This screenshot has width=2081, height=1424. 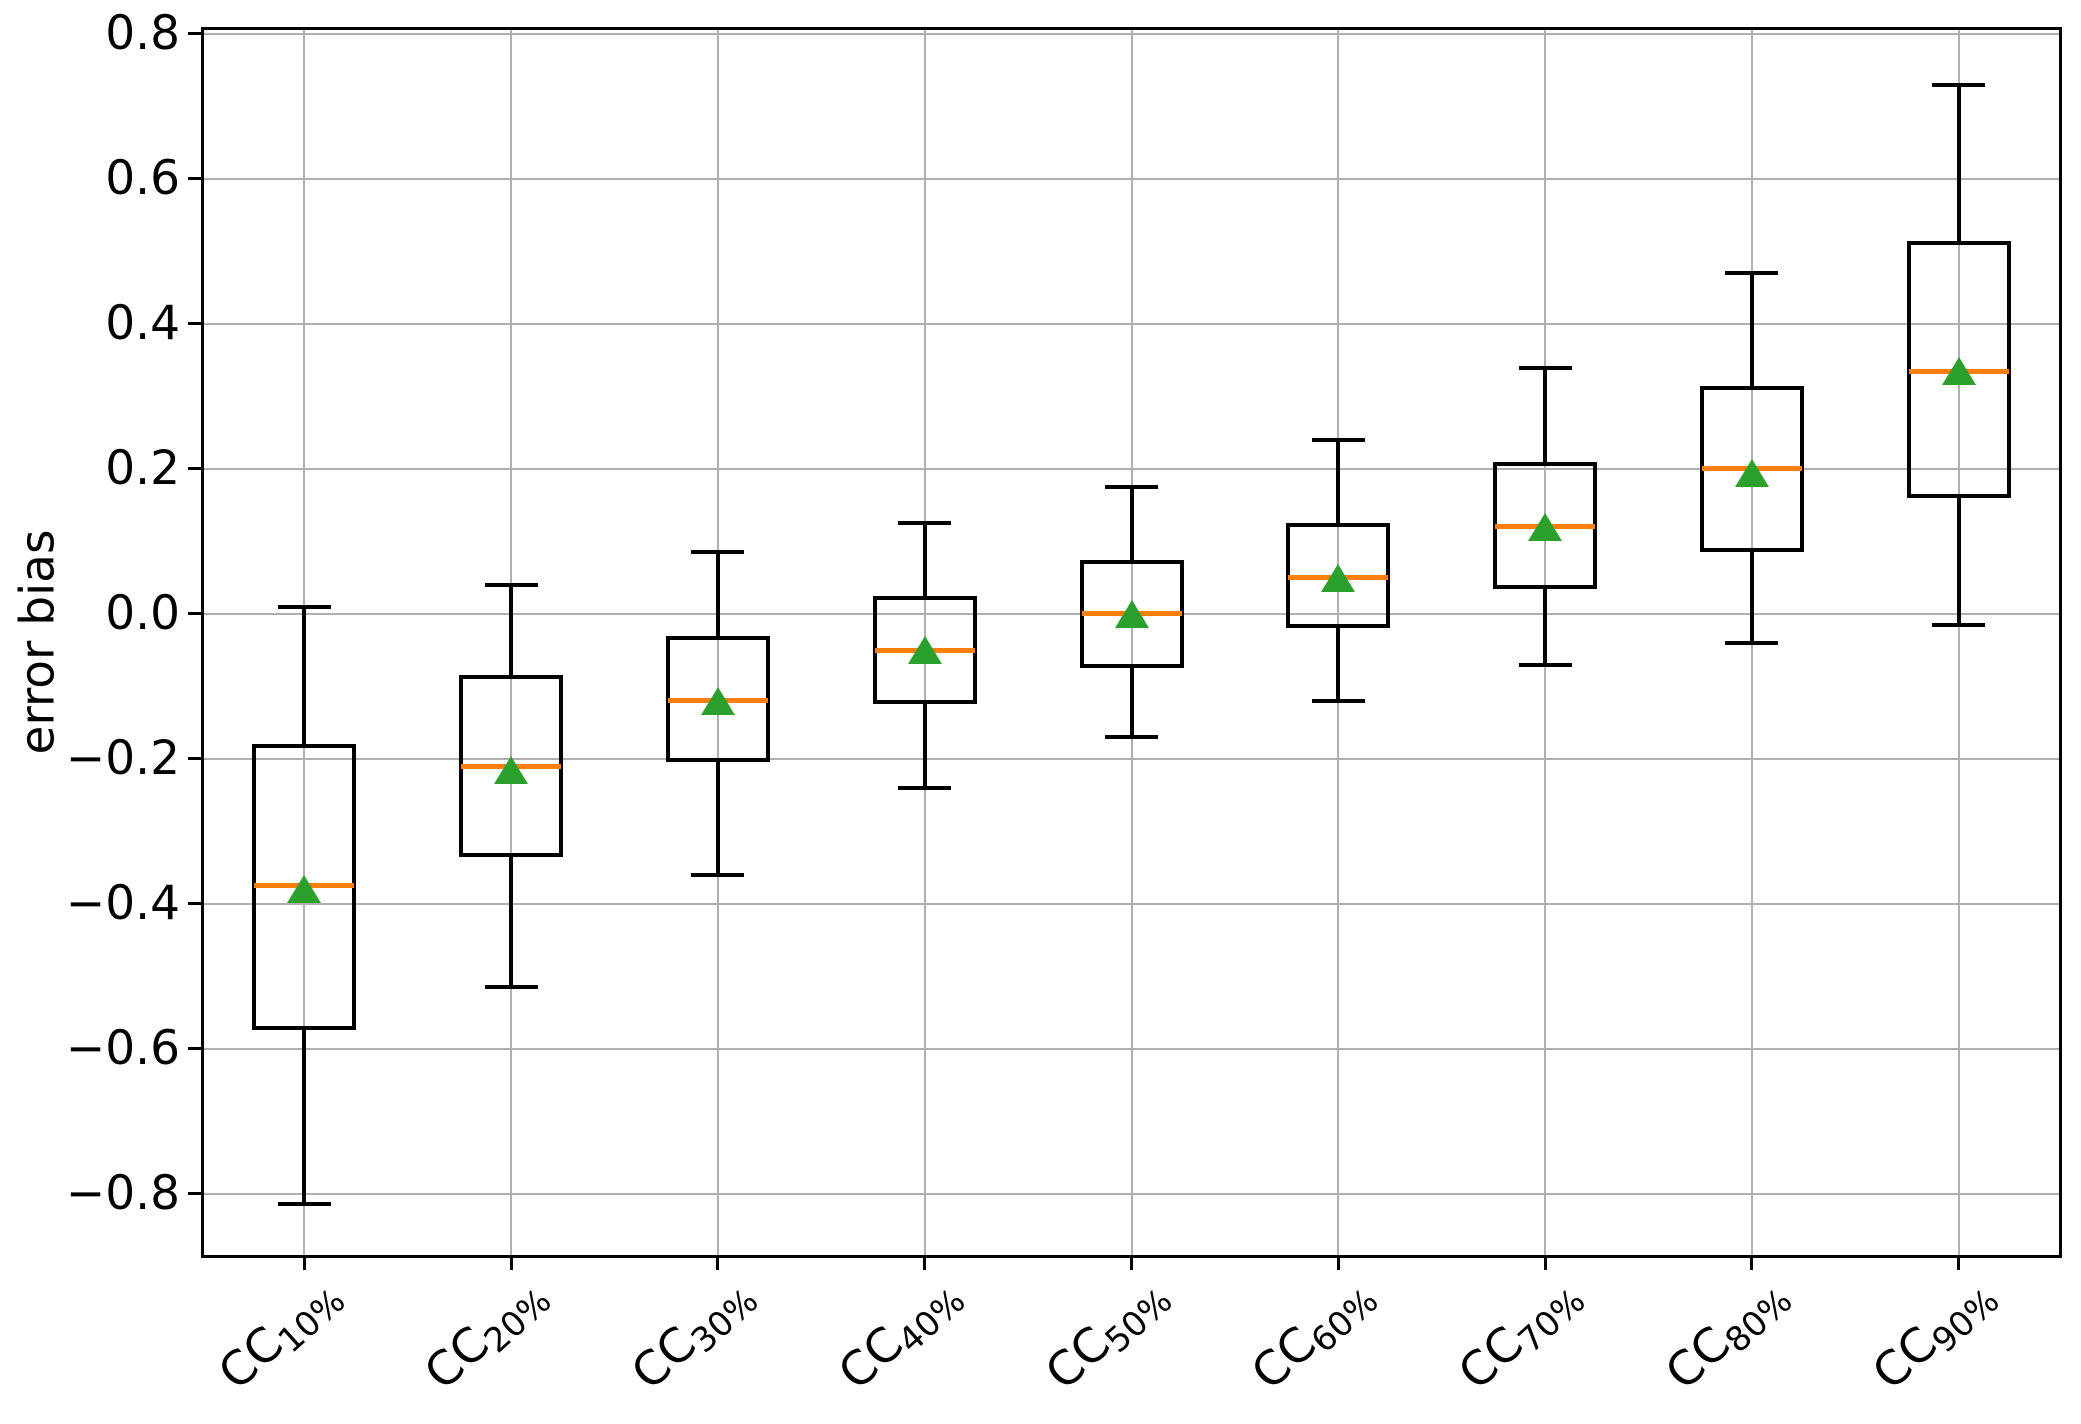 I want to click on y-tick-label: 0.8, so click(x=142, y=34).